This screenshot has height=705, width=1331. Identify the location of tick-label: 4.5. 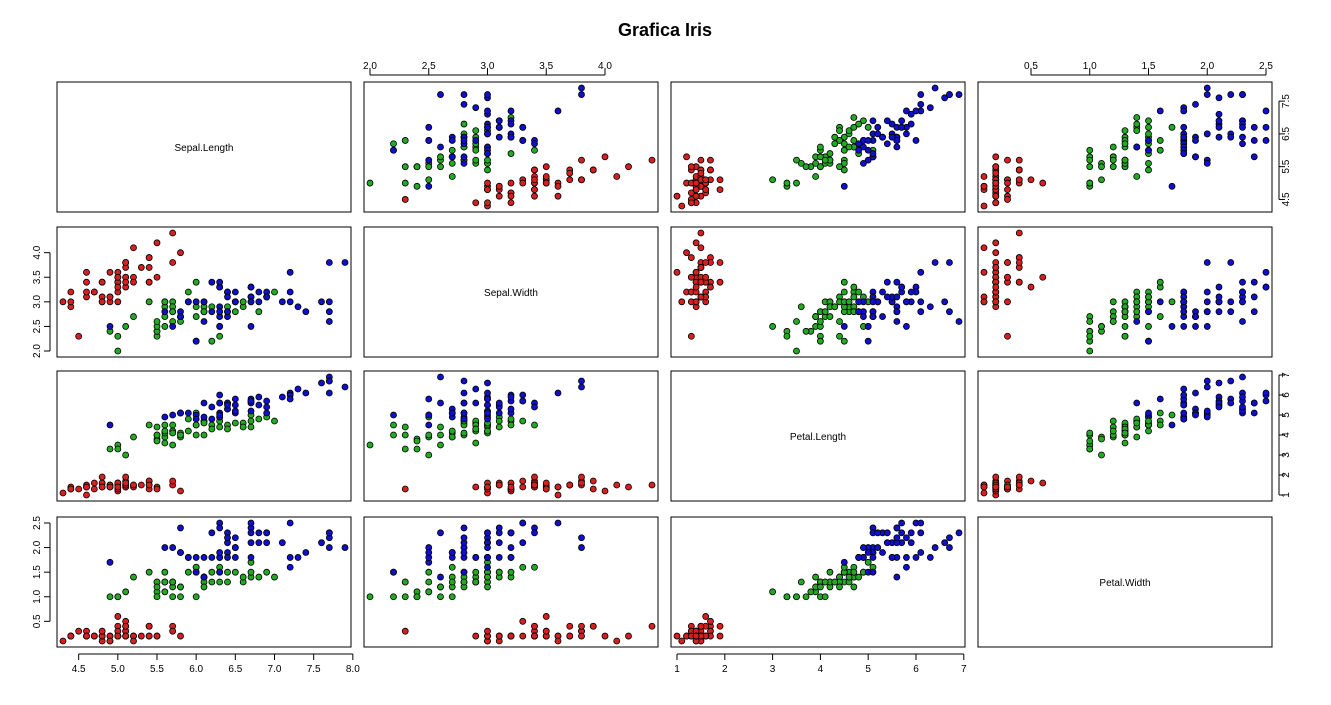
(79, 669).